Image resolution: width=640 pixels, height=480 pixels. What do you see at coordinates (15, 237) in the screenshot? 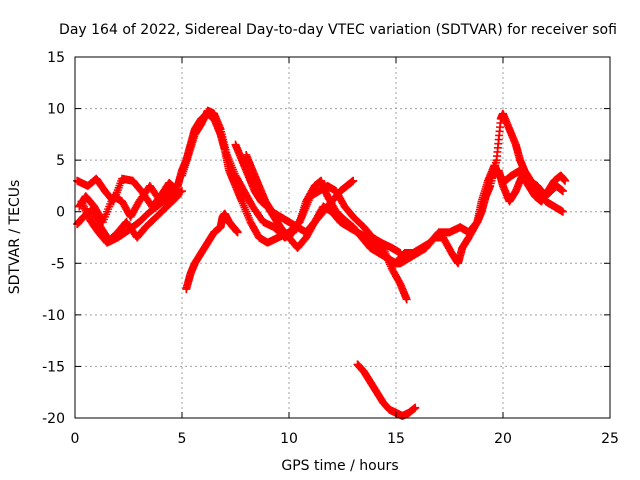
I see `y-axis-label: SDTVAR / TECUs` at bounding box center [15, 237].